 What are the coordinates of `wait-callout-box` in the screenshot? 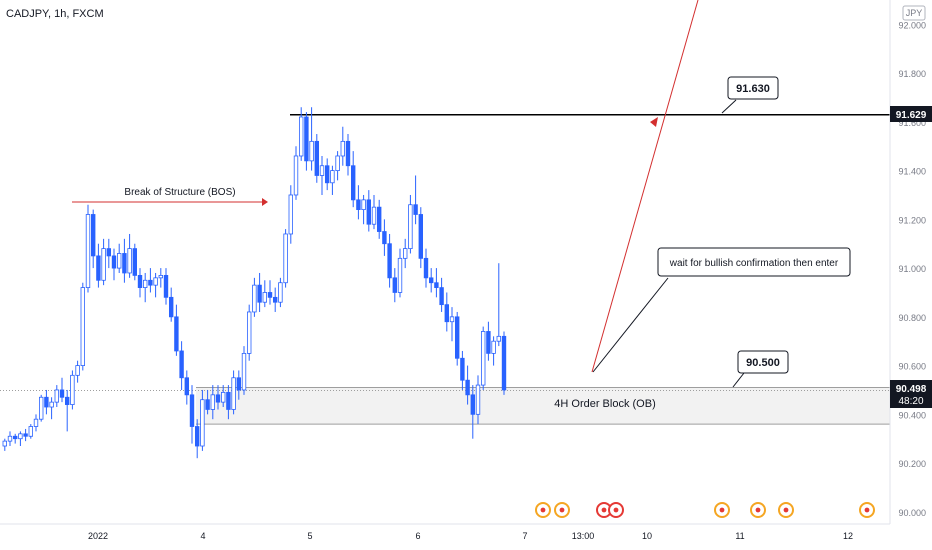 It's located at (754, 262).